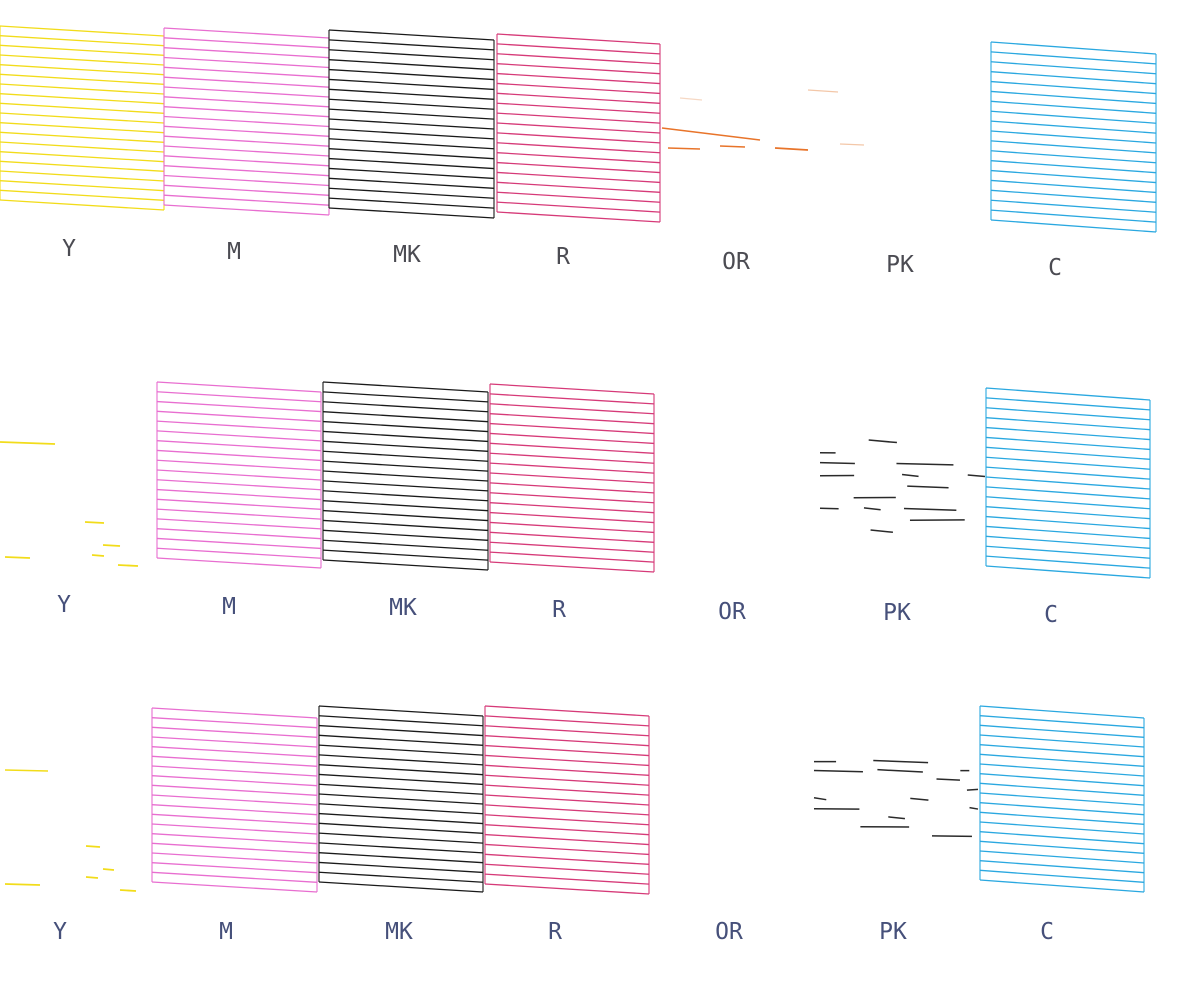 Image resolution: width=1200 pixels, height=990 pixels. Describe the element at coordinates (1047, 932) in the screenshot. I see `row-3-label-c: C` at that location.